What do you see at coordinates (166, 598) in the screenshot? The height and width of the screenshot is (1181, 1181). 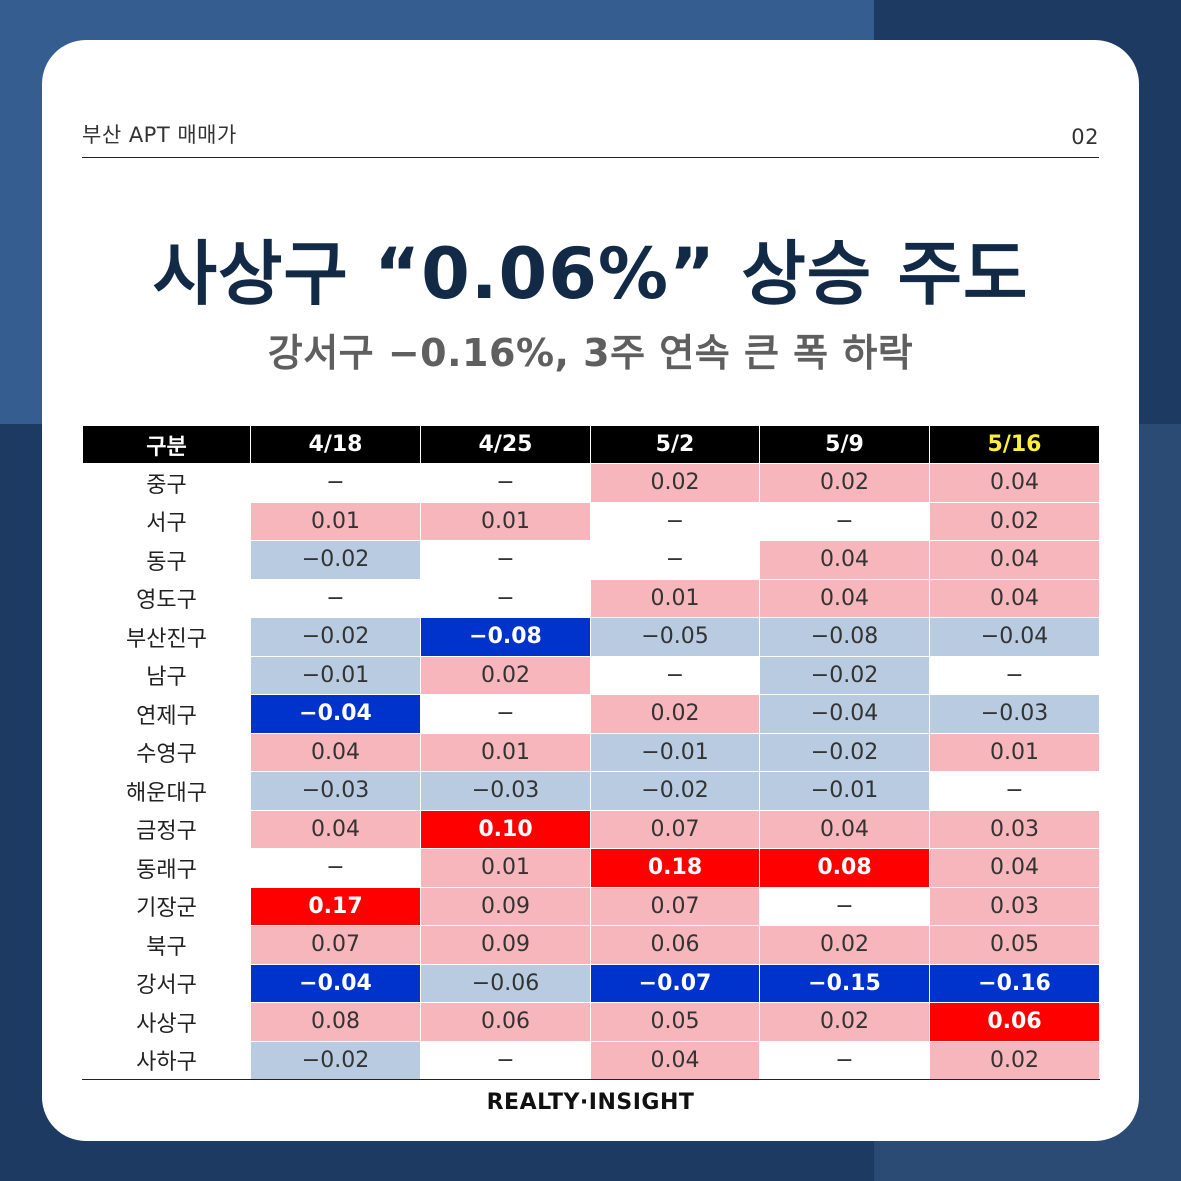 I see `district-name: 영도구` at bounding box center [166, 598].